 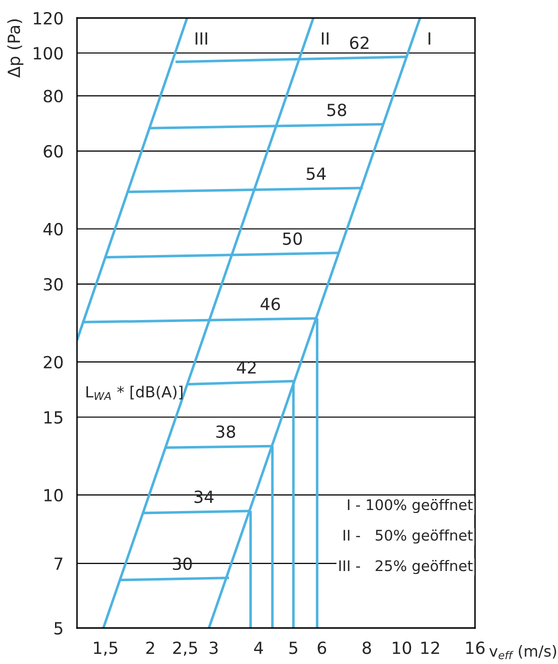 I want to click on series-label: I, so click(x=429, y=38).